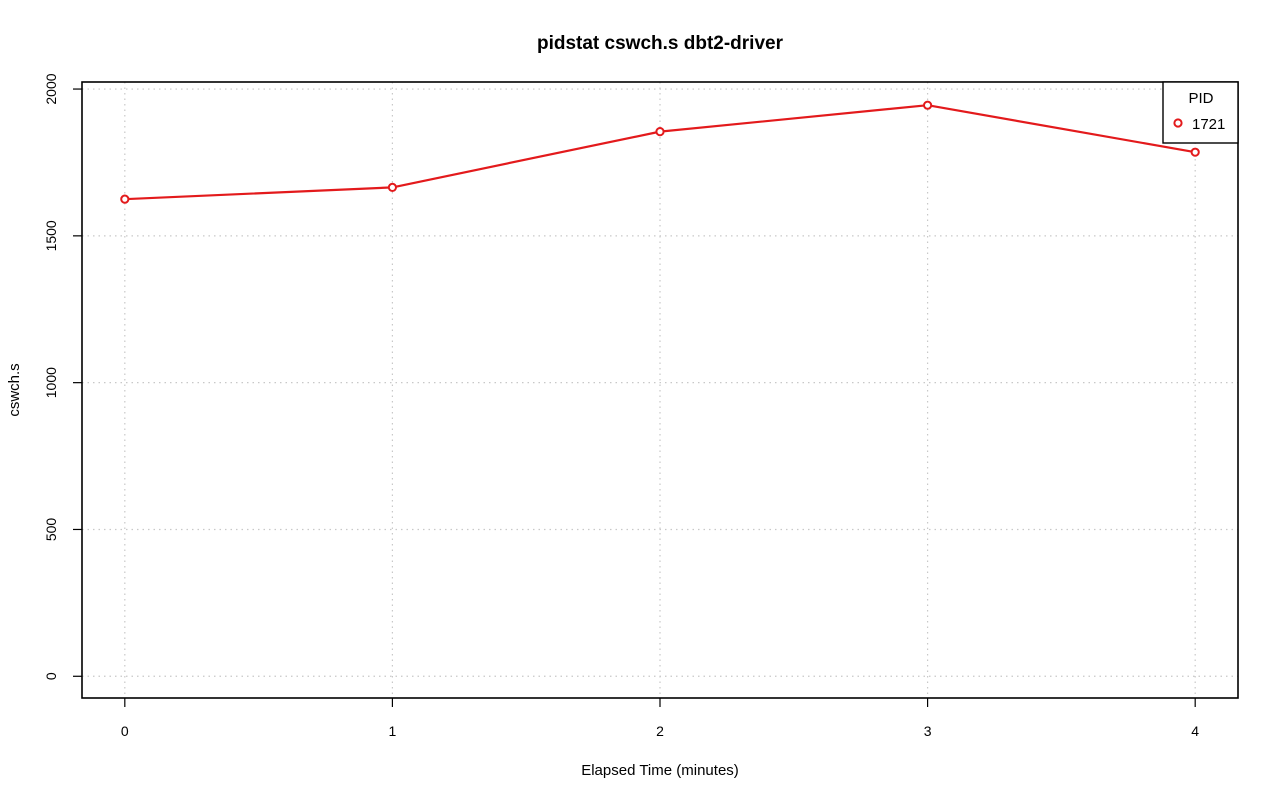 This screenshot has height=801, width=1280. Describe the element at coordinates (660, 770) in the screenshot. I see `x-axis-label: Elapsed Time (minutes)` at that location.